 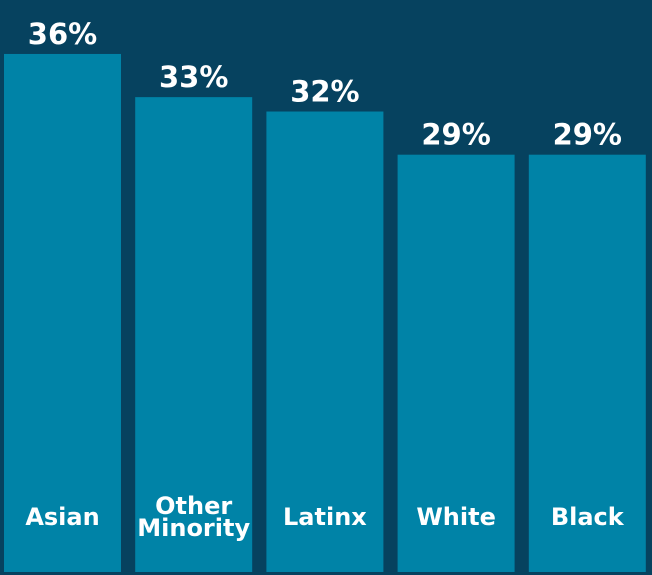 I want to click on category-label: Latinx, so click(x=325, y=517).